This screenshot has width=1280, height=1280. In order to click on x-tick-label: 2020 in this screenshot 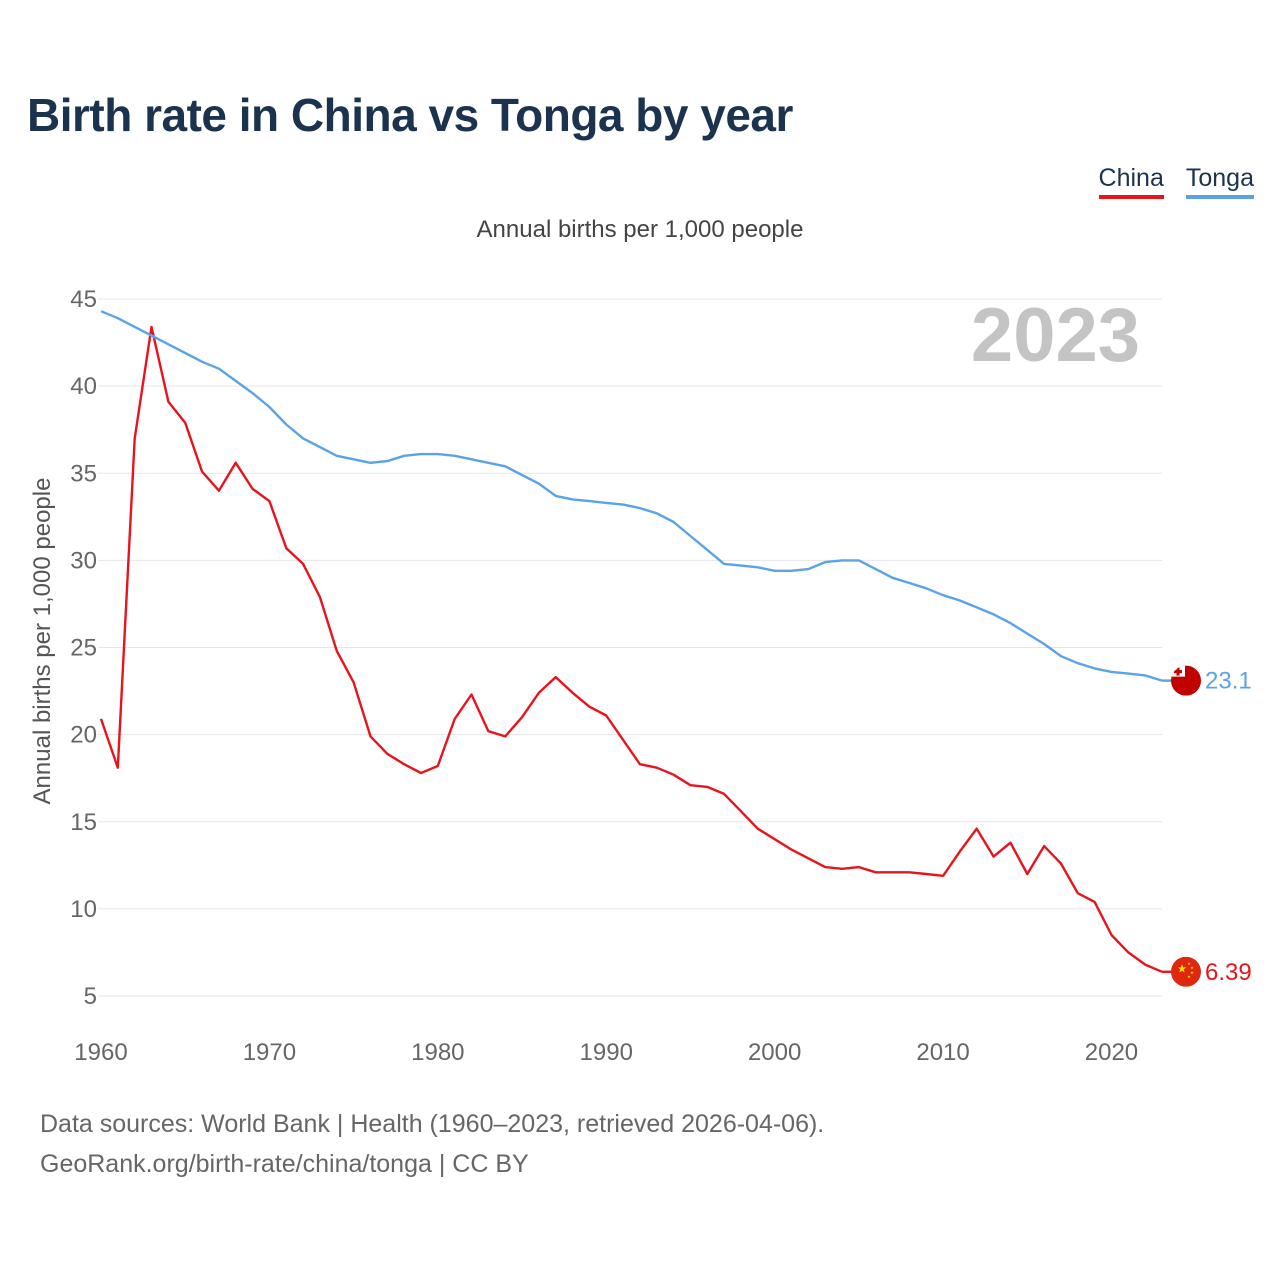, I will do `click(1111, 1052)`.